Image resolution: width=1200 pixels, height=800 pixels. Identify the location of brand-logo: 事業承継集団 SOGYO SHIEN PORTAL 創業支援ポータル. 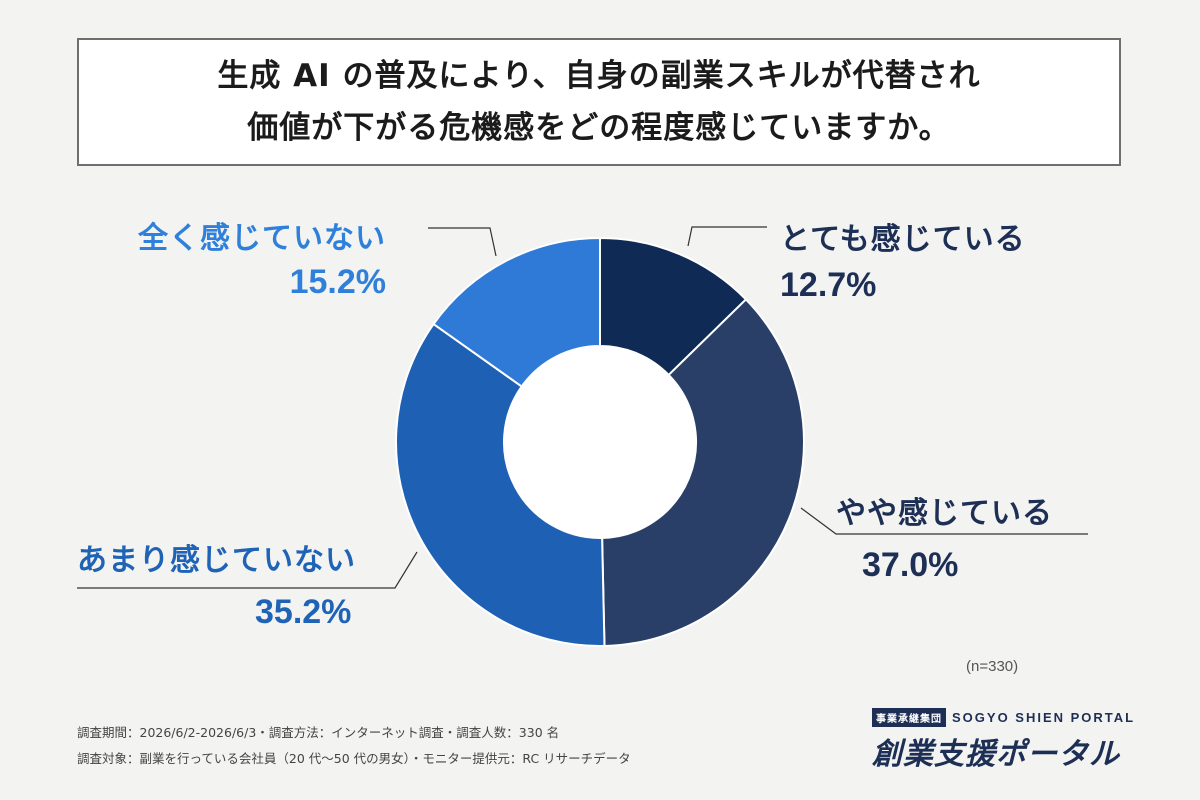
(1002, 740).